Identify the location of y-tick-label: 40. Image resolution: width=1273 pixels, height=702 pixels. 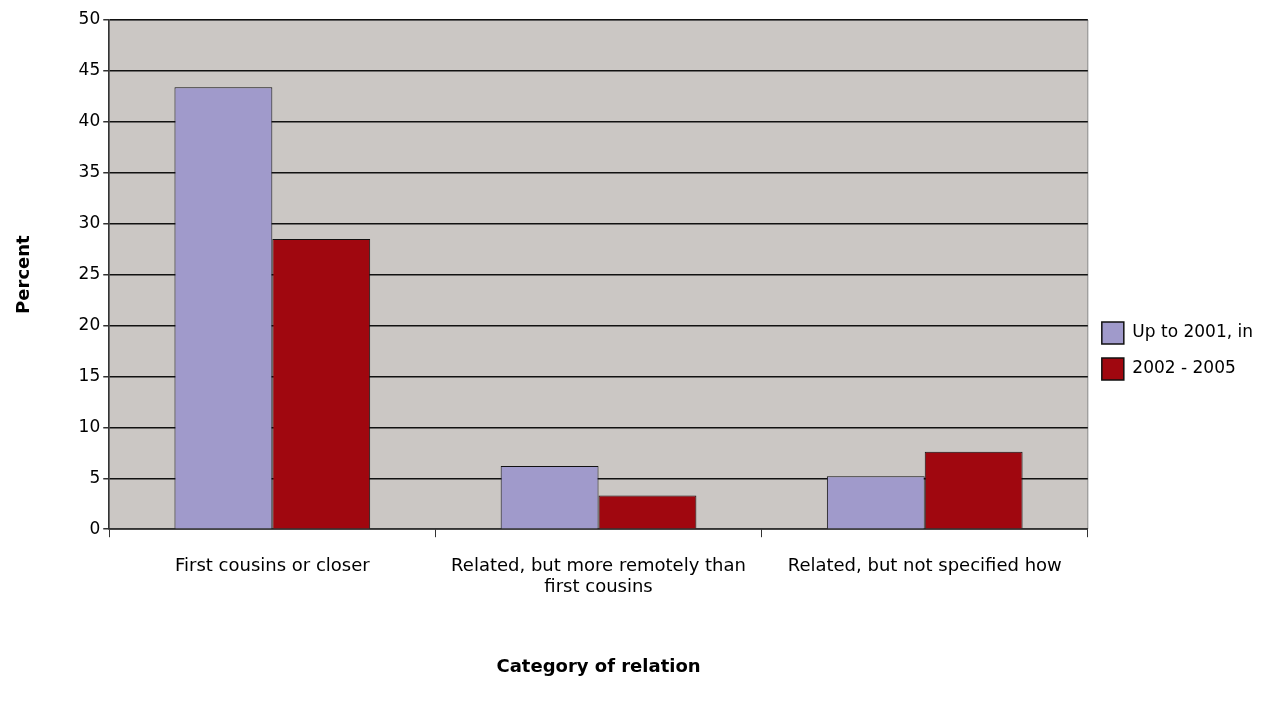
(89, 120).